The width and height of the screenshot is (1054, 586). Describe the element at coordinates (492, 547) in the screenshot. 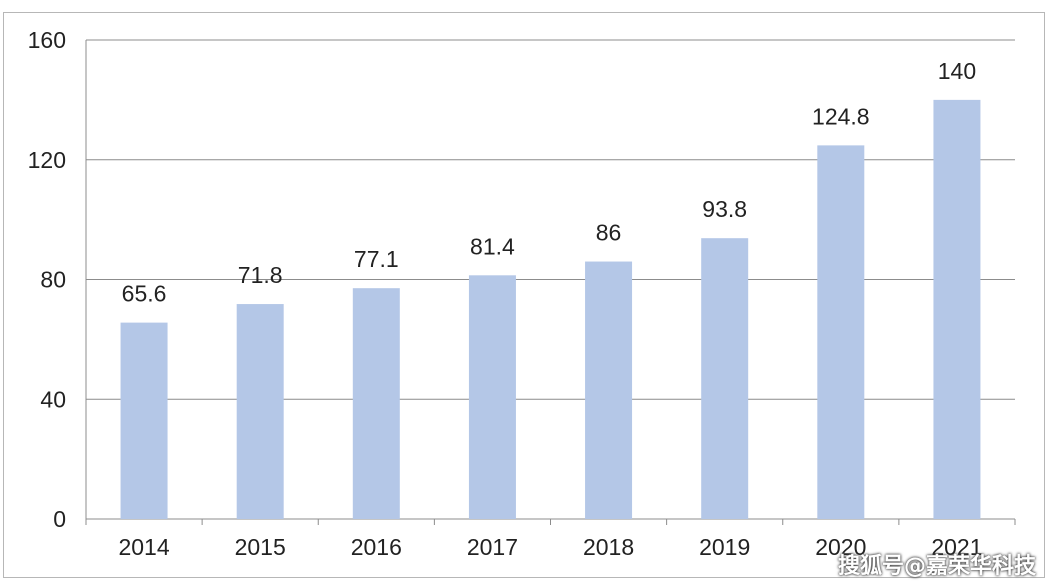

I see `x-tick-label: 2017` at that location.